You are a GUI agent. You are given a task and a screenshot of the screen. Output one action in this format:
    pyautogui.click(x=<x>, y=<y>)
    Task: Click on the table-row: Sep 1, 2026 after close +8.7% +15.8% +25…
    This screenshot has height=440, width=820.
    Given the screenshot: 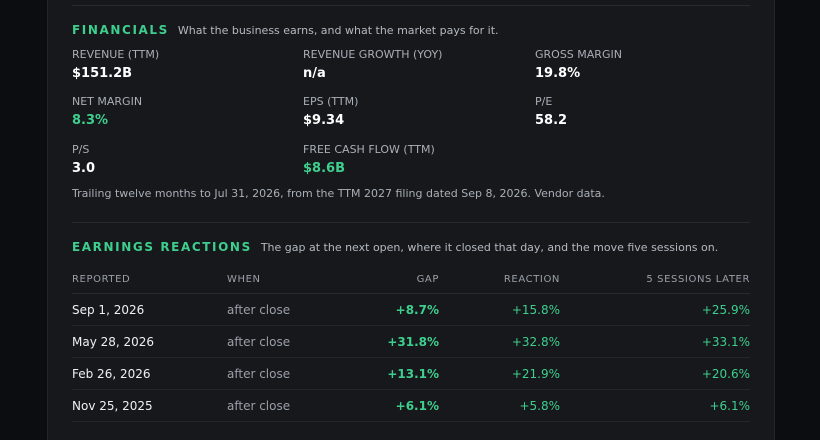 What is the action you would take?
    pyautogui.click(x=411, y=309)
    